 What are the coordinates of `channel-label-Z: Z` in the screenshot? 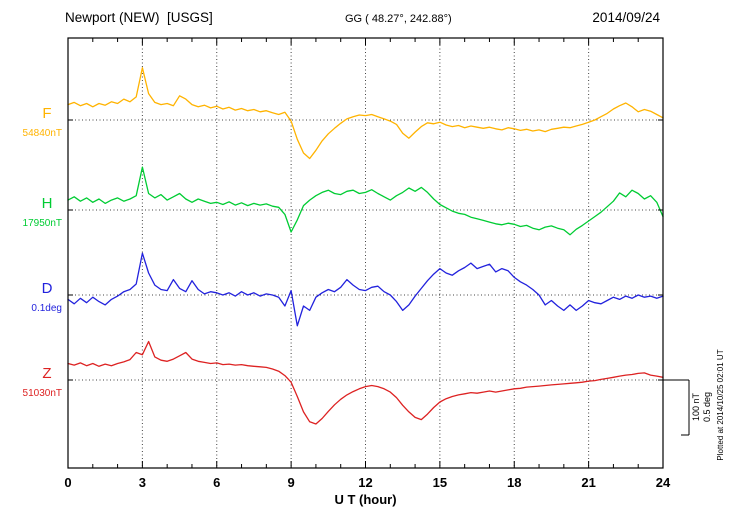 It's located at (46, 373).